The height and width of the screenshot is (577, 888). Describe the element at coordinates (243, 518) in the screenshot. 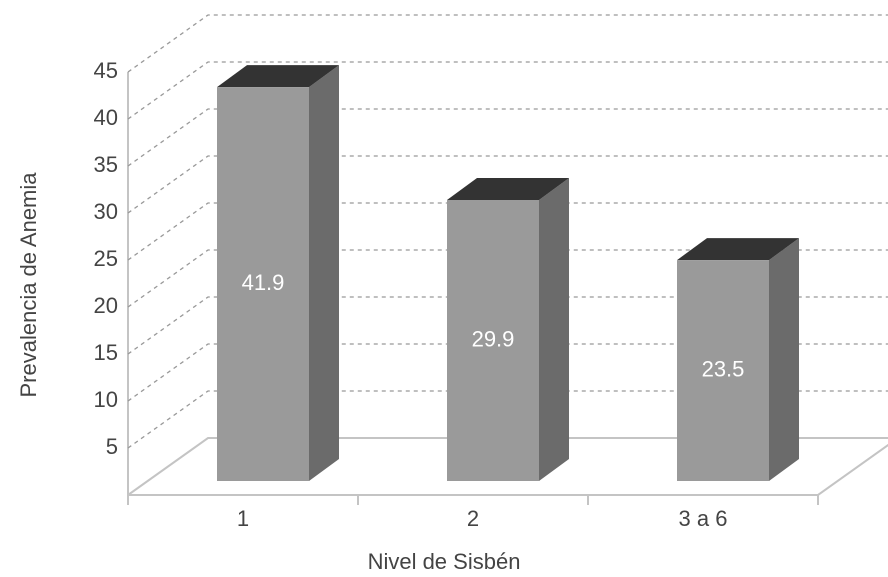

I see `x-tick-label: 1` at that location.